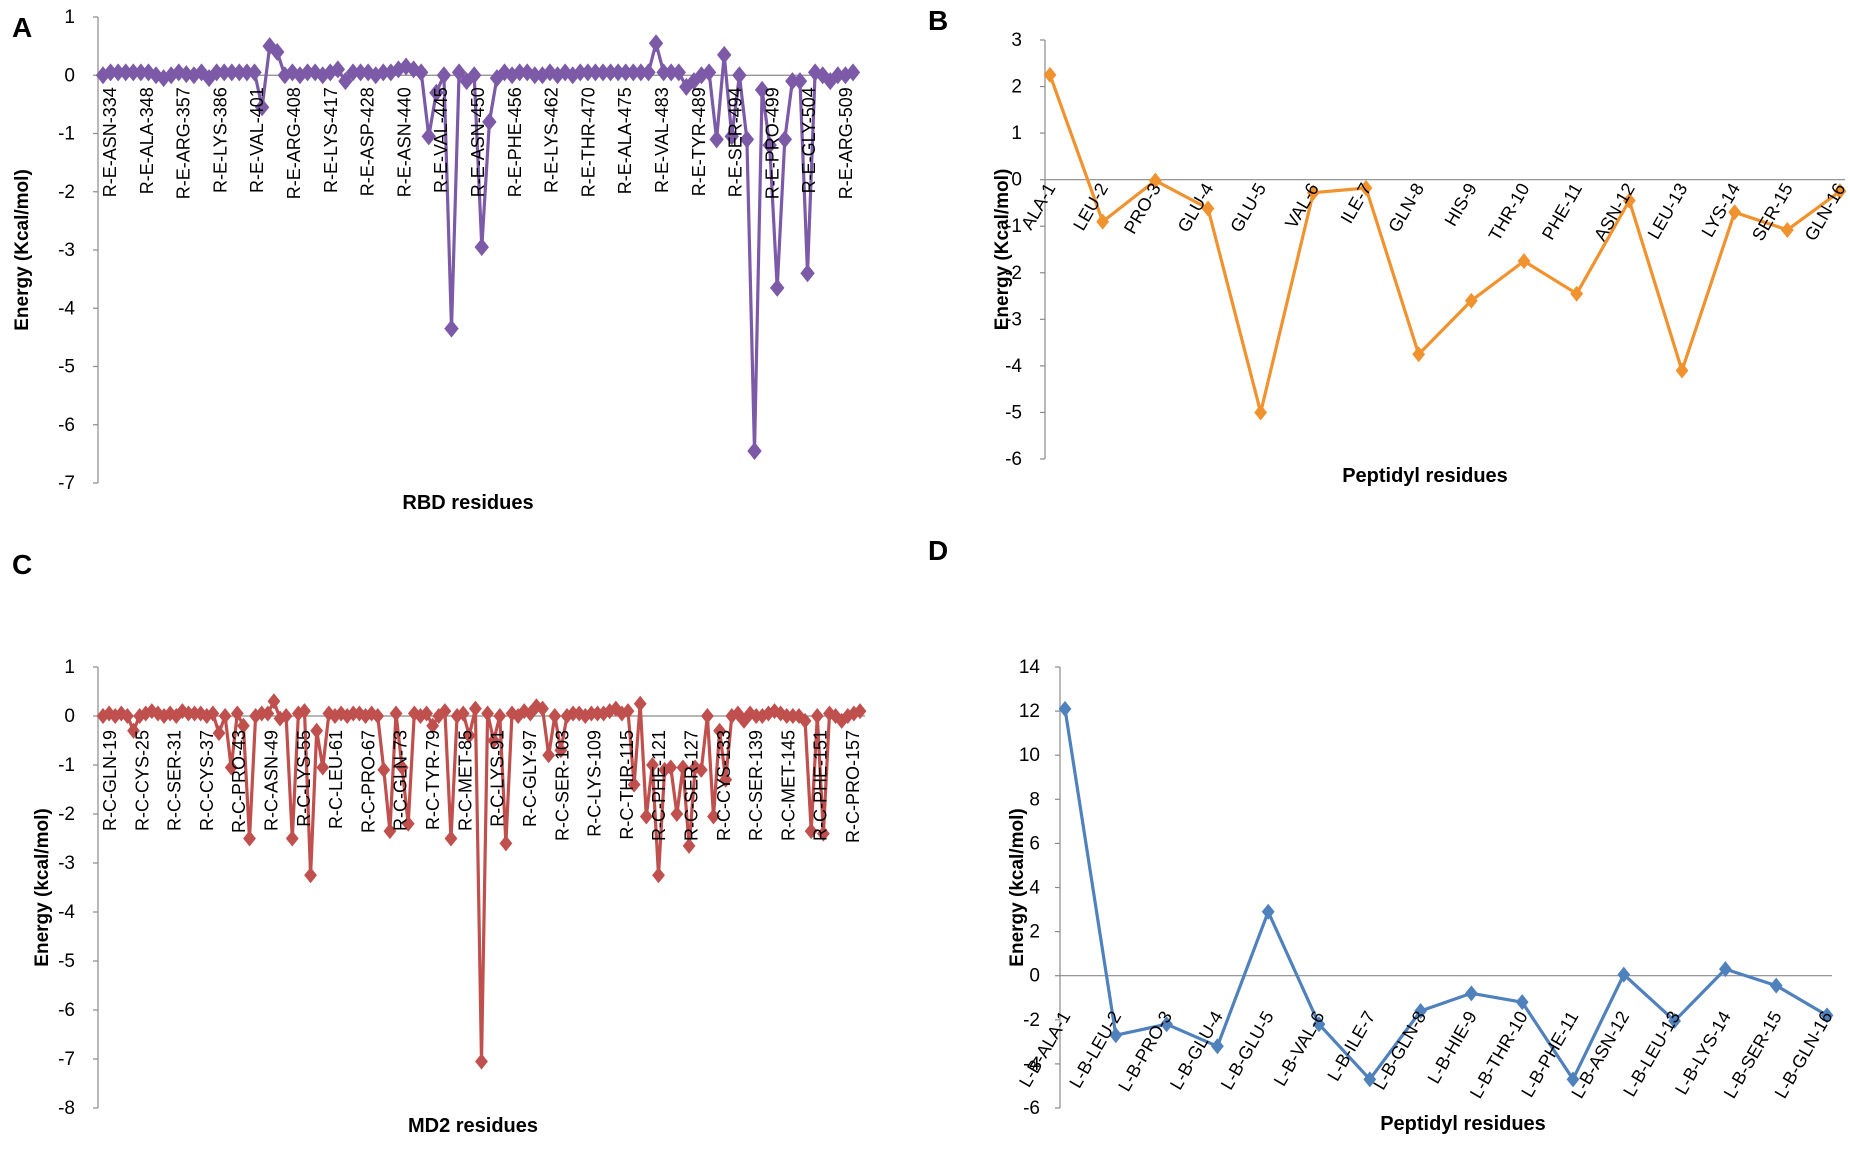 The width and height of the screenshot is (1850, 1164). Describe the element at coordinates (938, 20) in the screenshot. I see `panel-letter-b: B` at that location.